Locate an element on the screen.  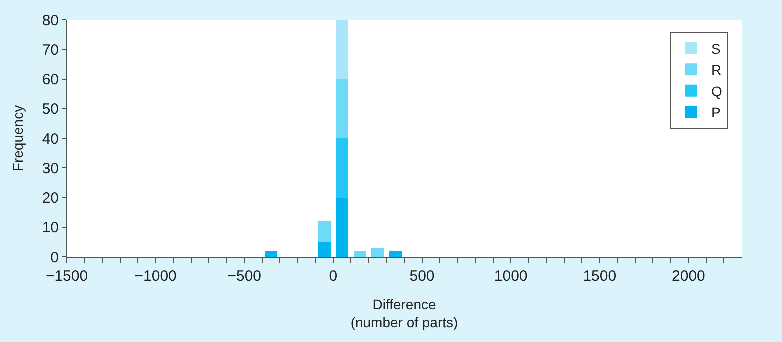
y-tick-label: 20 is located at coordinates (50, 198).